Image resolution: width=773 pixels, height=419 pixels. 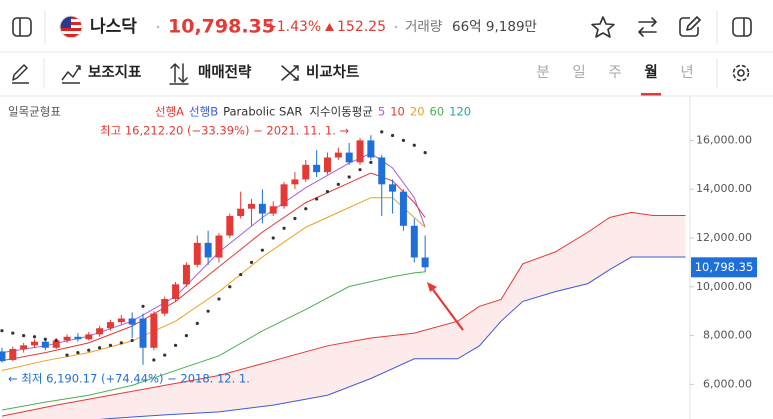 I want to click on legend: 선행A 선행B Parabolic SAR 지수이동평균 5 10 20 60 120, so click(x=313, y=112).